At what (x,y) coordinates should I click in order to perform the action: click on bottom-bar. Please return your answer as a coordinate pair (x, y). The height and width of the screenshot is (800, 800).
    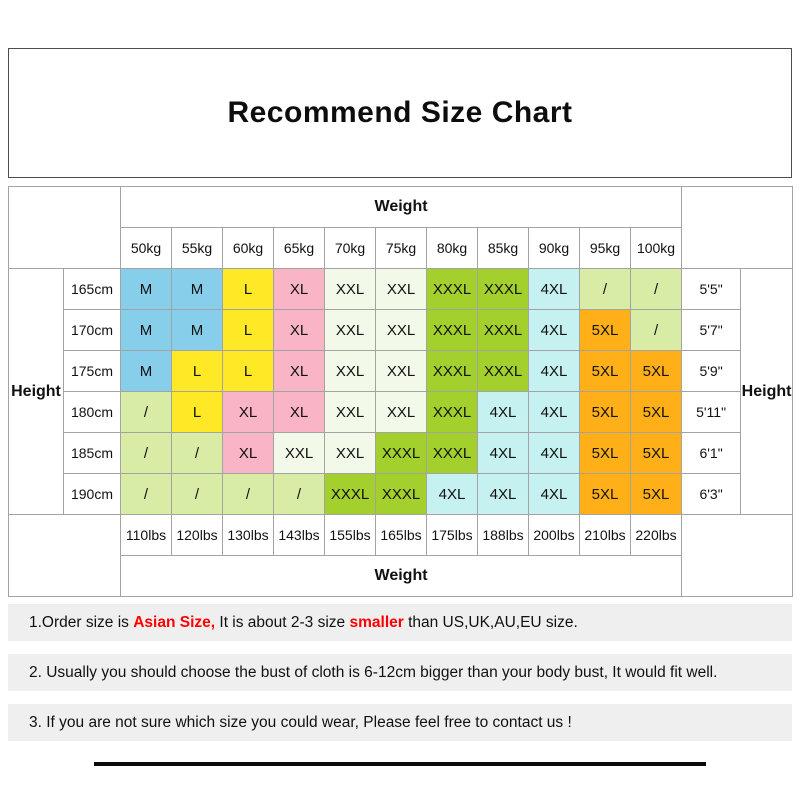
    Looking at the image, I should click on (400, 764).